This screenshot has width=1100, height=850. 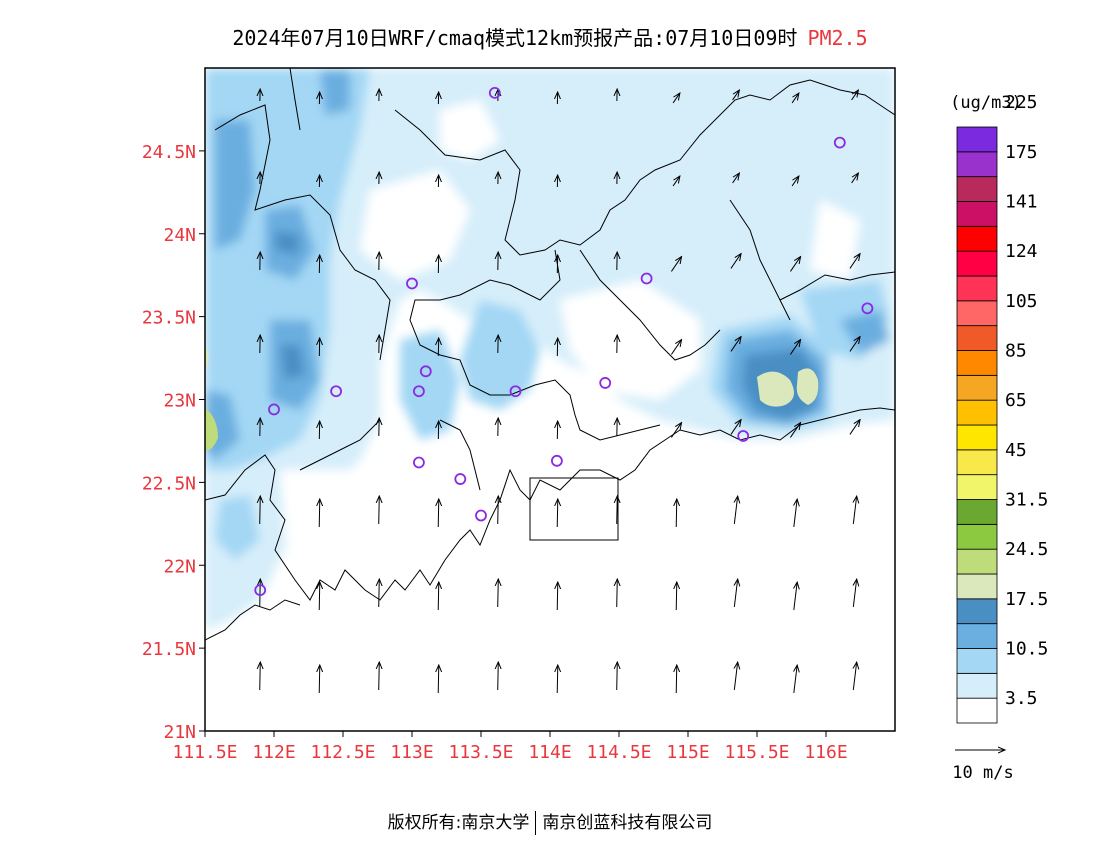 I want to click on lon-tick-label: 114.5E, so click(x=618, y=752).